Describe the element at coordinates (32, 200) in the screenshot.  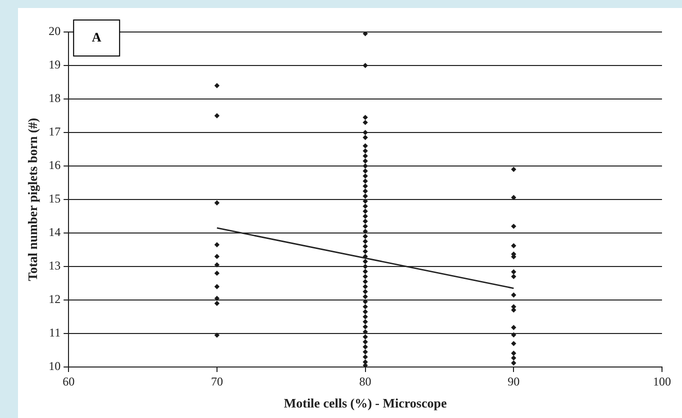
I see `y-axis-title: Total number piglets born (#)` at that location.